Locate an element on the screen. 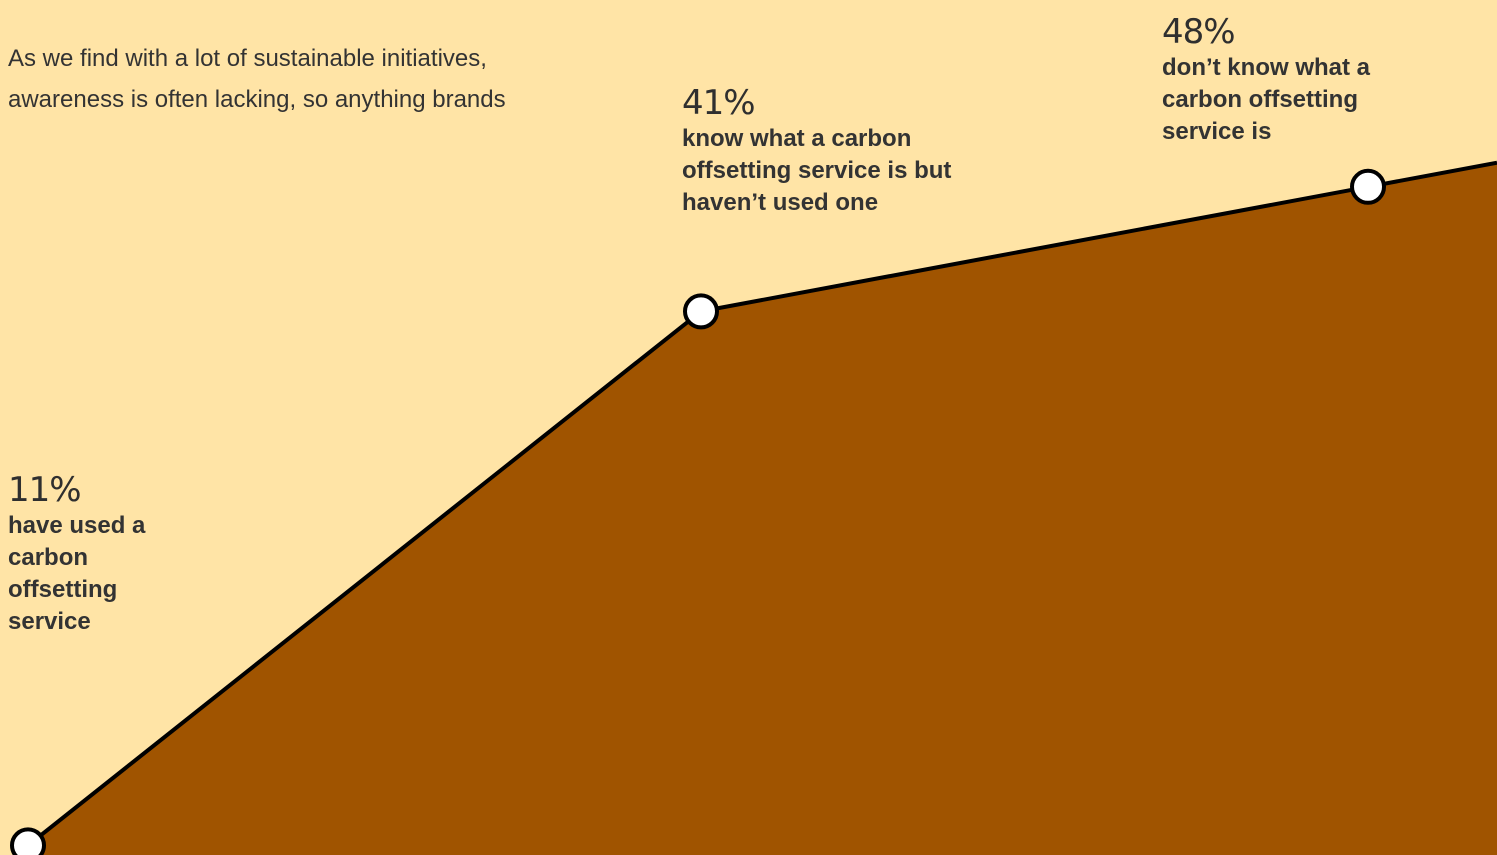 This screenshot has height=855, width=1497. data-label-description: have used a carbon offsetting service is located at coordinates (77, 573).